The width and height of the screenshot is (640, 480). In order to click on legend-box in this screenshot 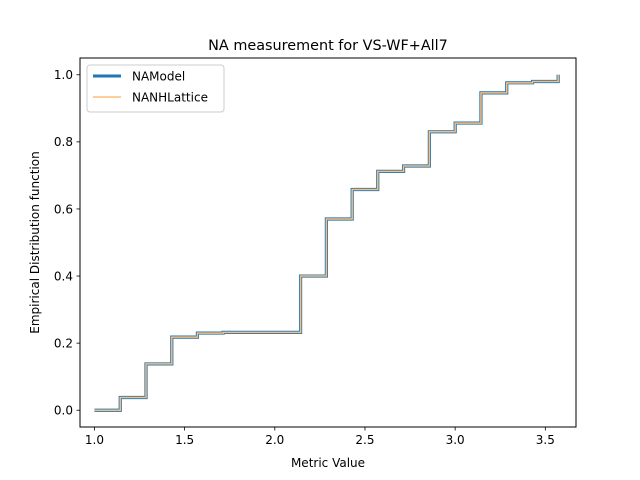, I will do `click(155, 88)`.